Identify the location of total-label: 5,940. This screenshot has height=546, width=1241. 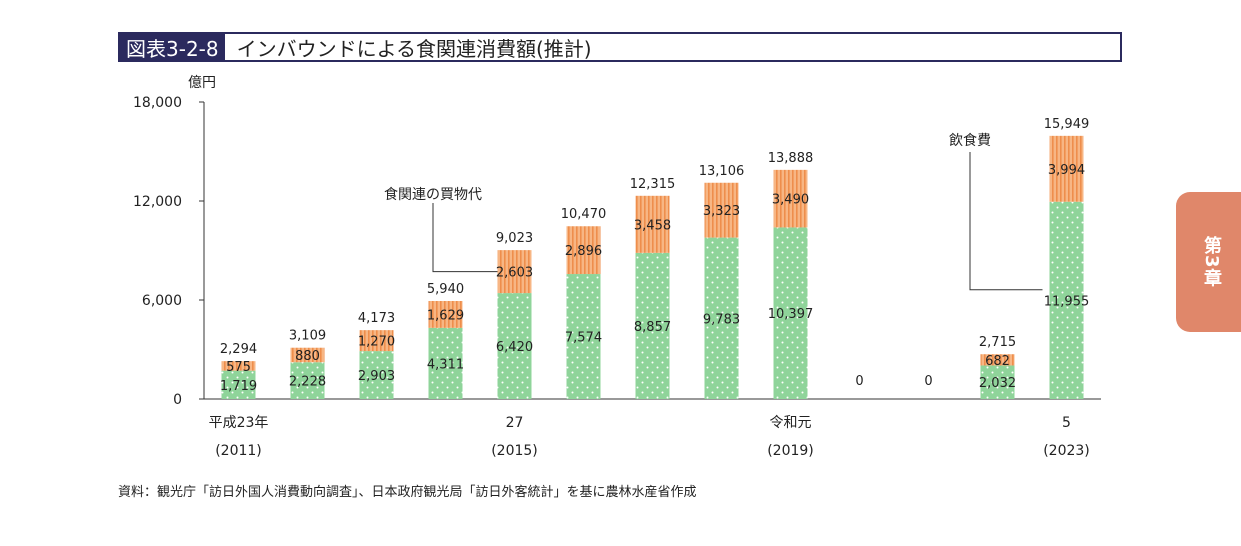
(445, 289).